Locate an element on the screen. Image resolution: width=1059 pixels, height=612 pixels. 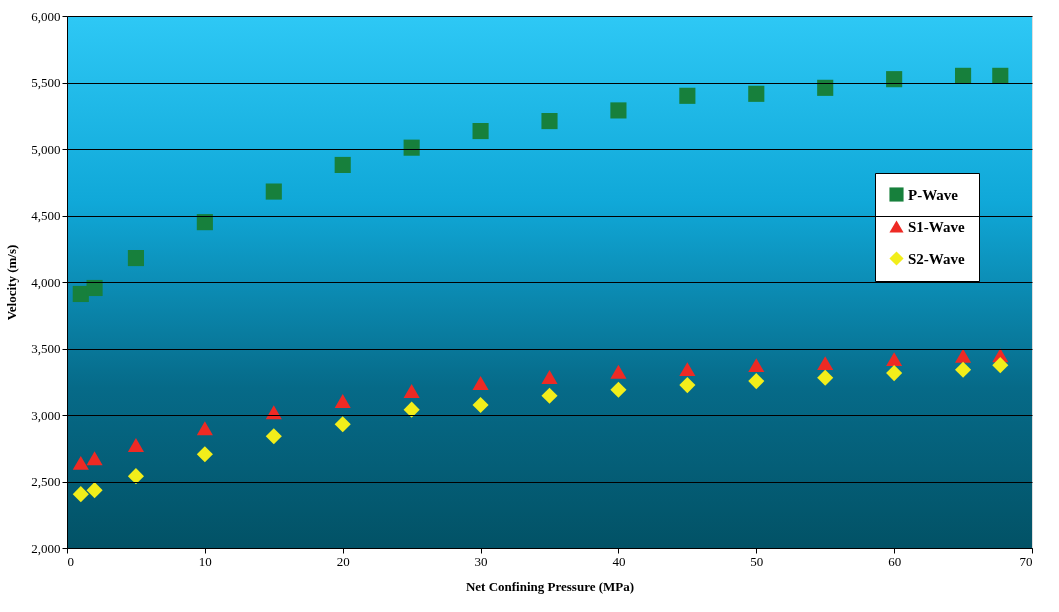
legend-label: S2-Wave is located at coordinates (937, 258).